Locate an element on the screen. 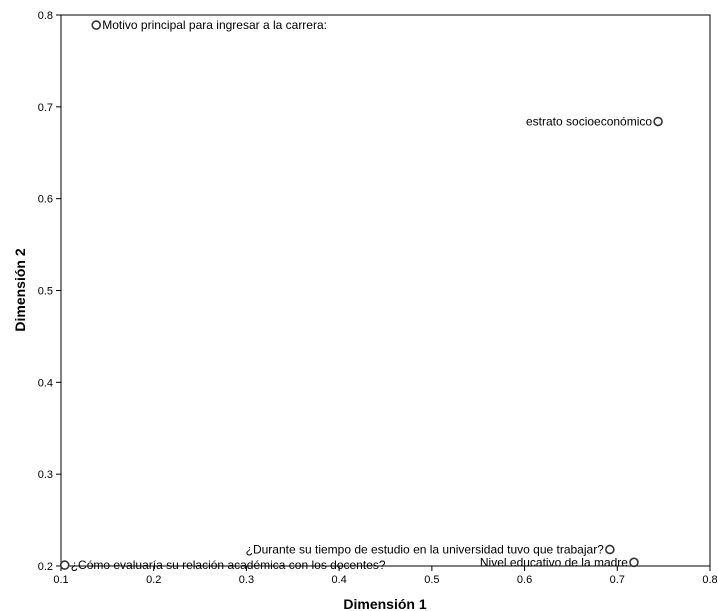 This screenshot has width=718, height=611. x-axis-ticks: 0.1 0.2 0.3 0.4 0.5 0.6 0.7 0.8 is located at coordinates (385, 576).